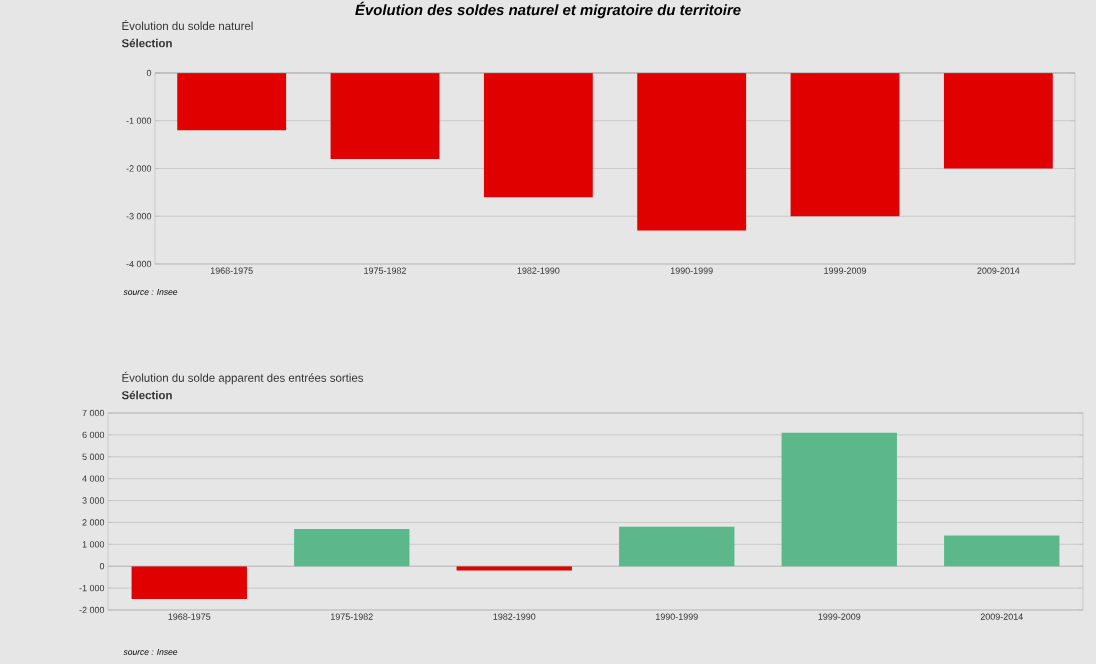  I want to click on y-tick-label: 7 000, so click(93, 413).